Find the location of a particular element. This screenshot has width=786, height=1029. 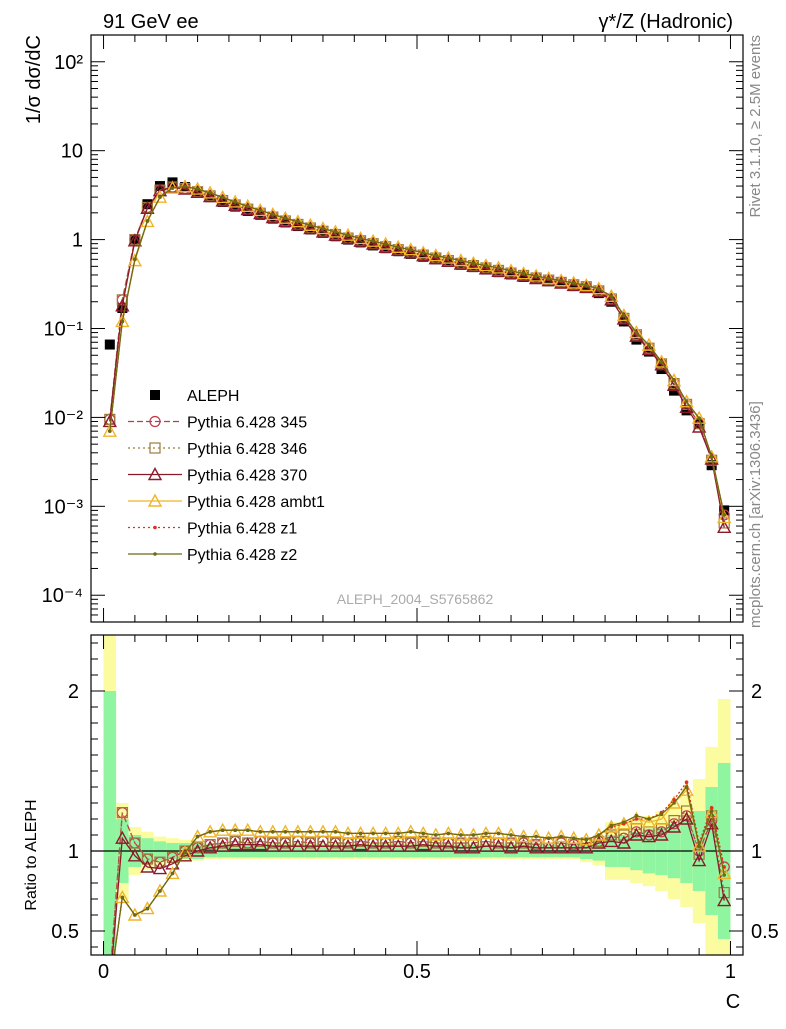

main-y-tick-label: 10⁻² is located at coordinates (64, 418).